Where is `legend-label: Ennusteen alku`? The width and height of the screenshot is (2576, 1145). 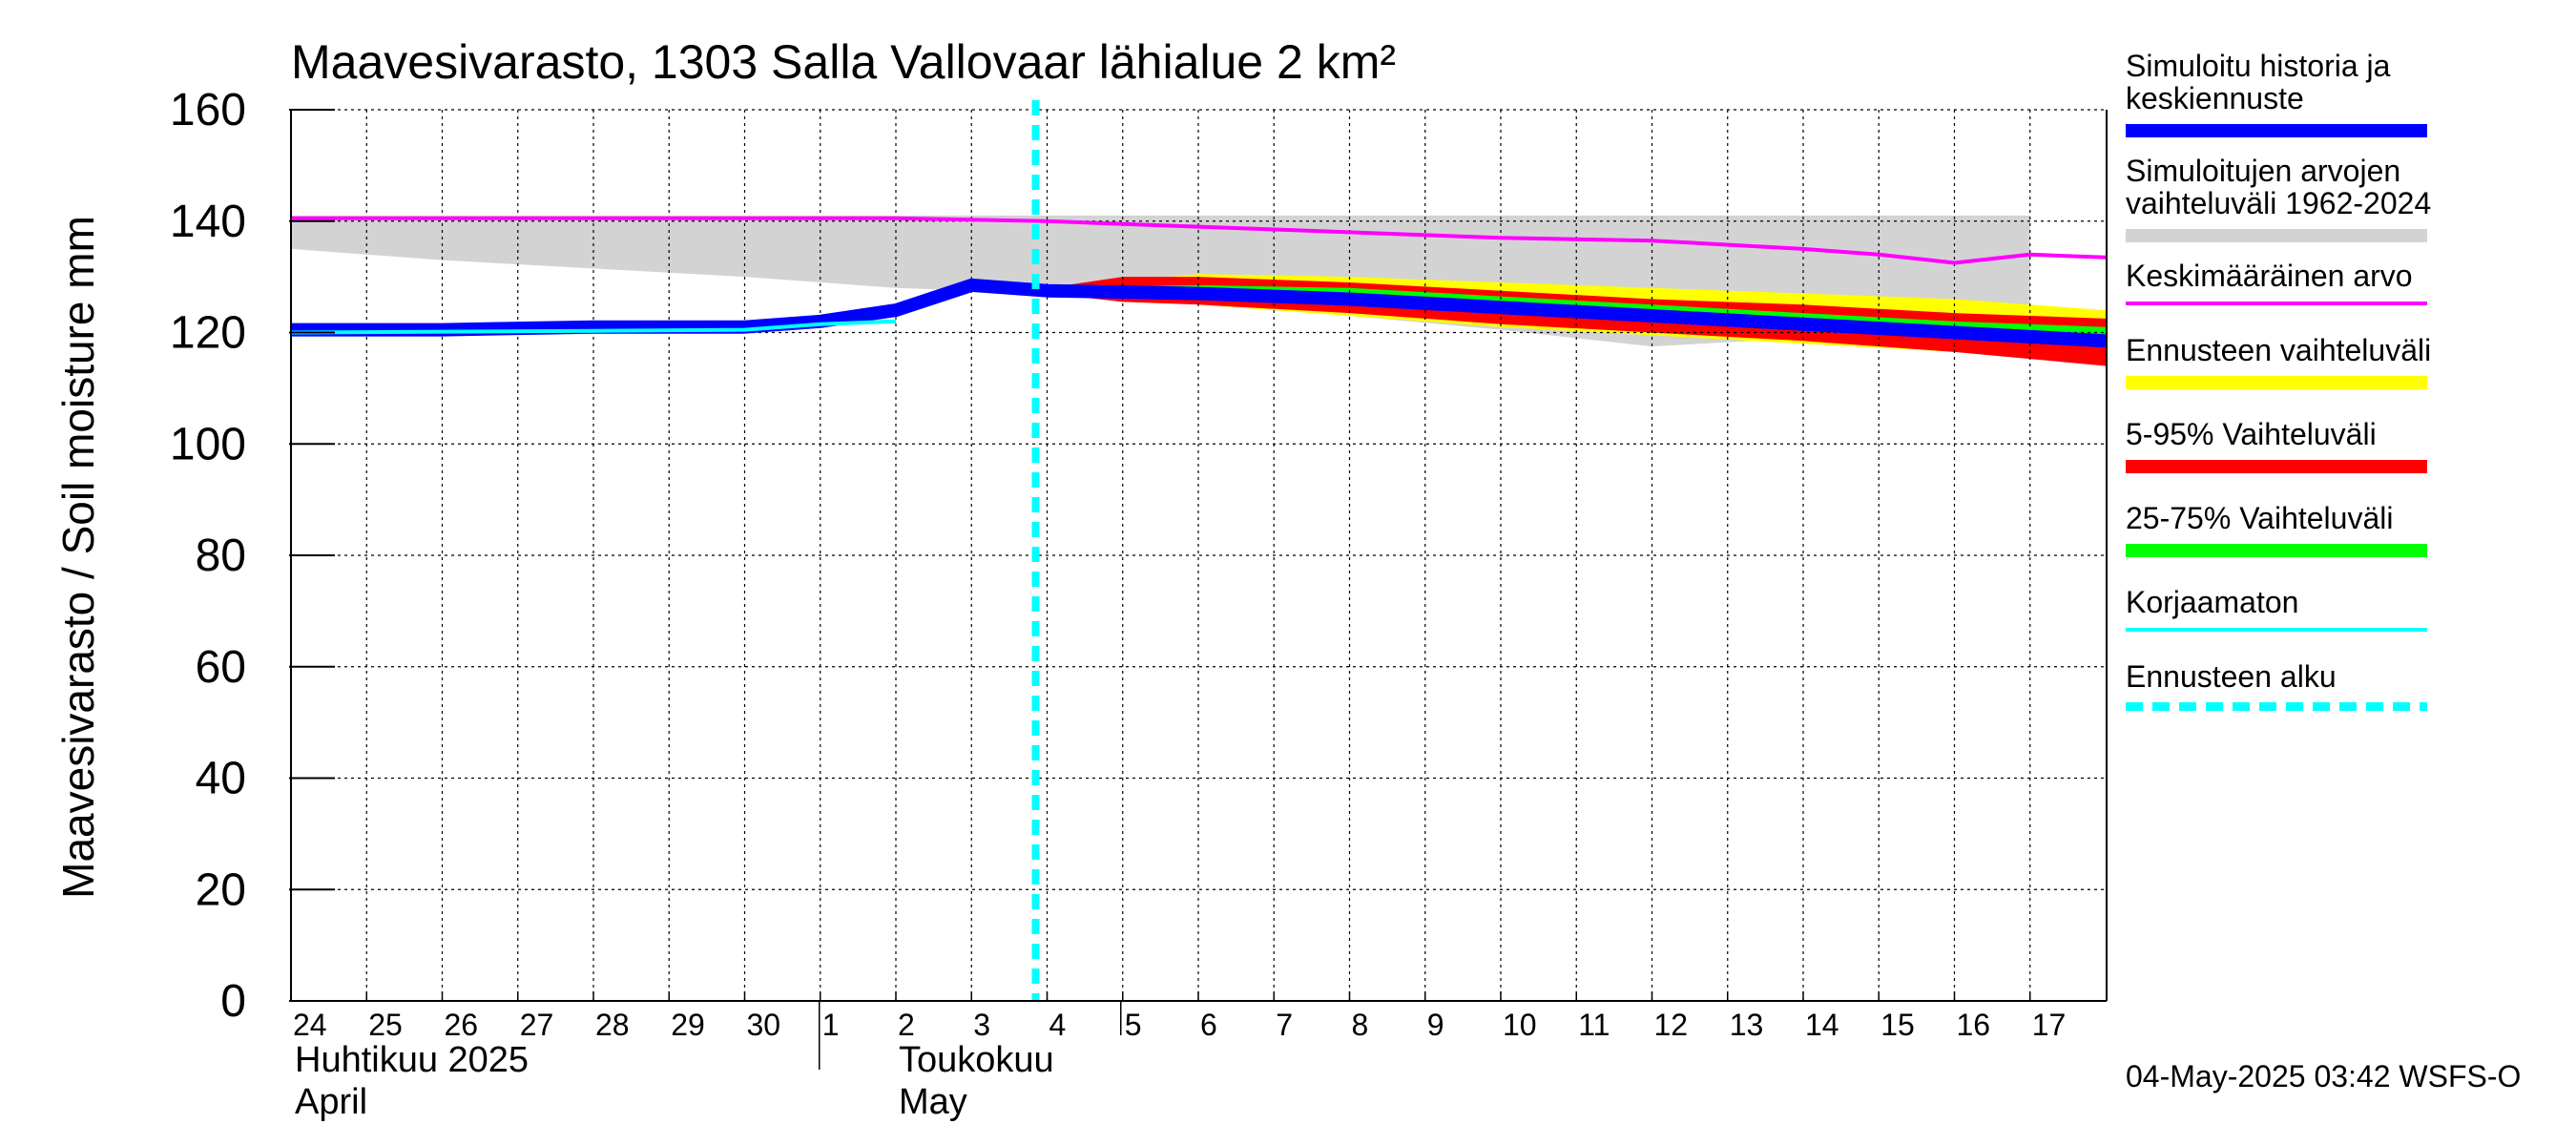
legend-label: Ennusteen alku is located at coordinates (2231, 676).